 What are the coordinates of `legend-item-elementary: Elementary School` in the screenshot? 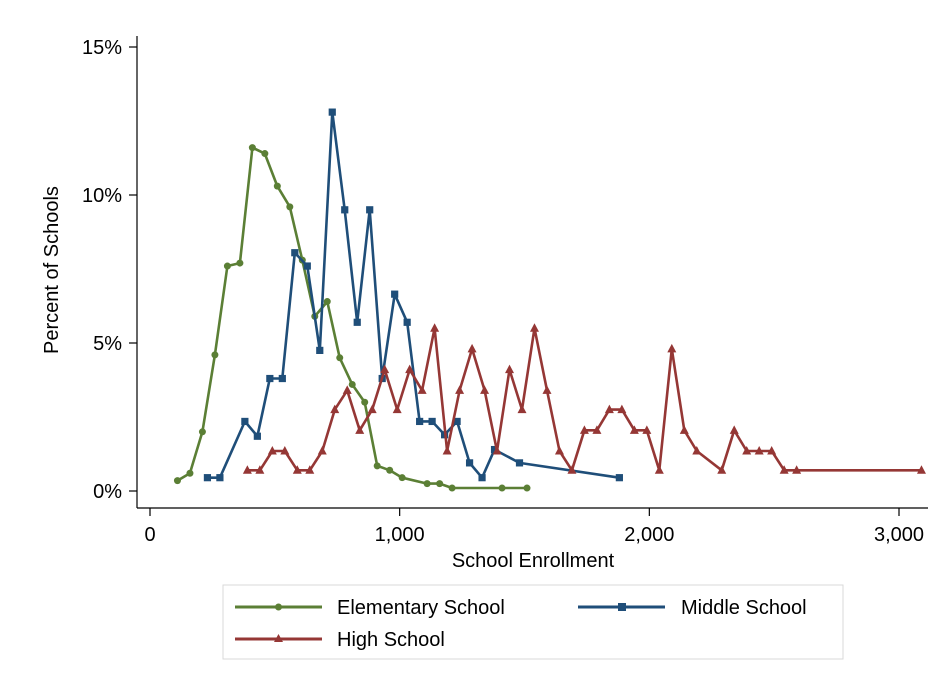 It's located at (370, 608).